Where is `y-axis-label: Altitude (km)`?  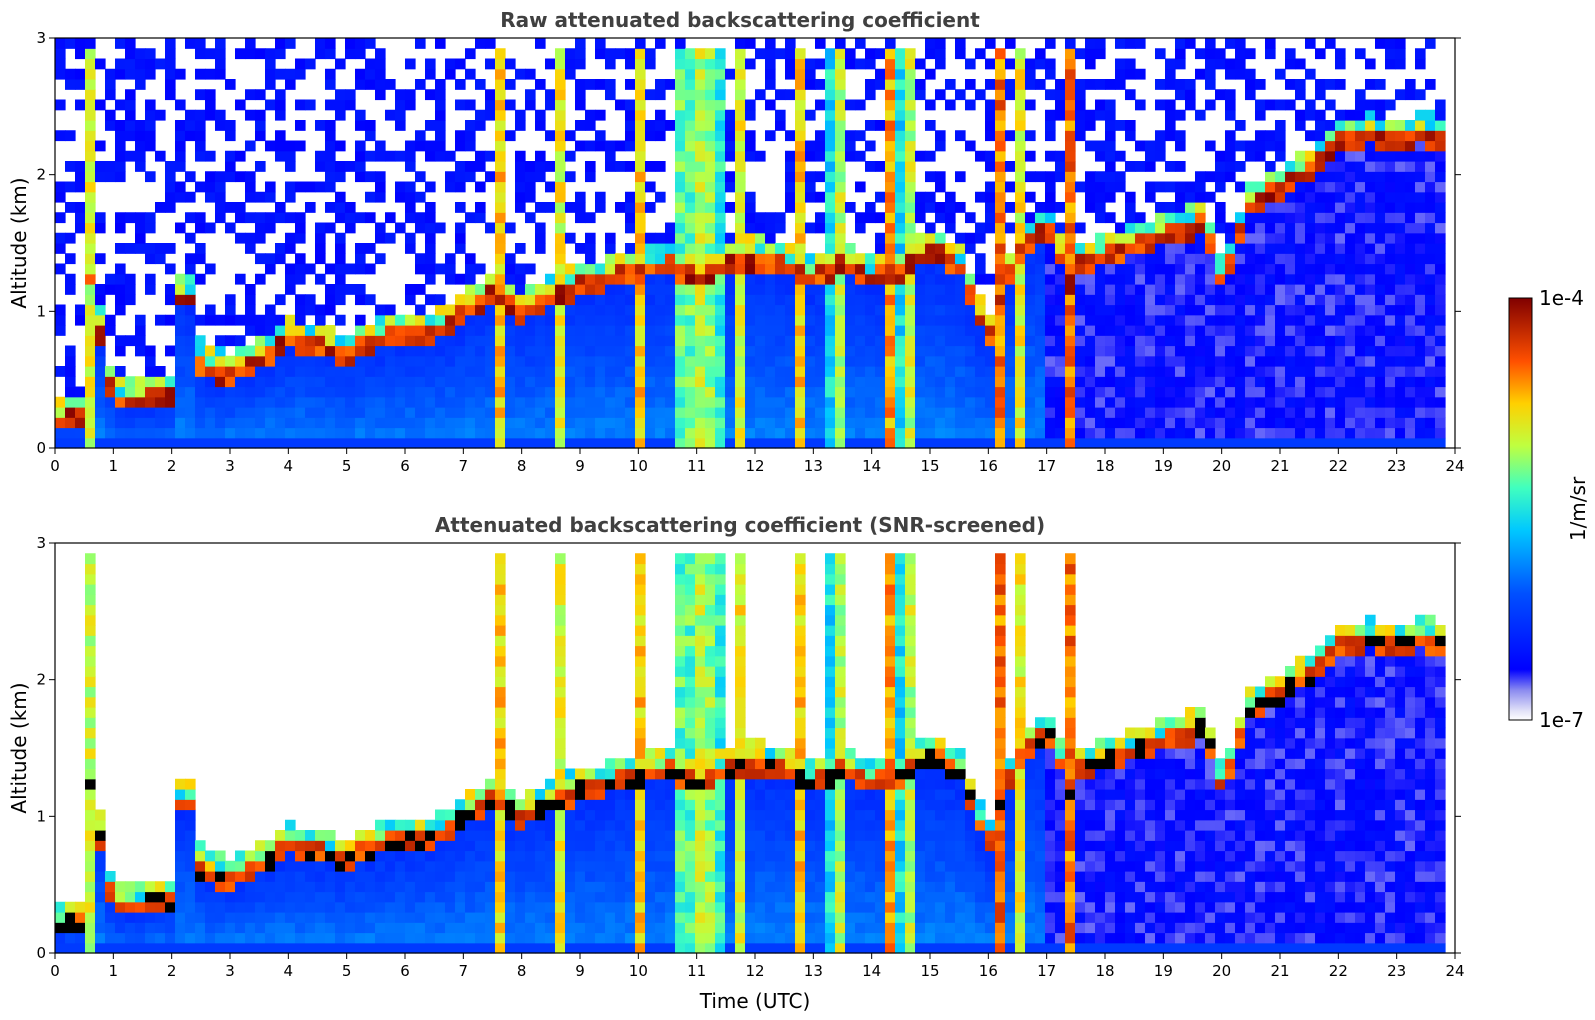 y-axis-label: Altitude (km) is located at coordinates (19, 242).